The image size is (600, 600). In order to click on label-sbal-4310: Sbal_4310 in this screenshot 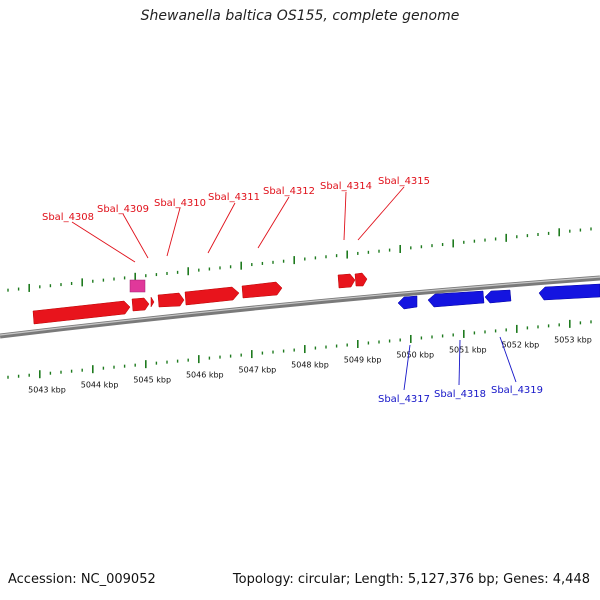, I will do `click(180, 203)`.